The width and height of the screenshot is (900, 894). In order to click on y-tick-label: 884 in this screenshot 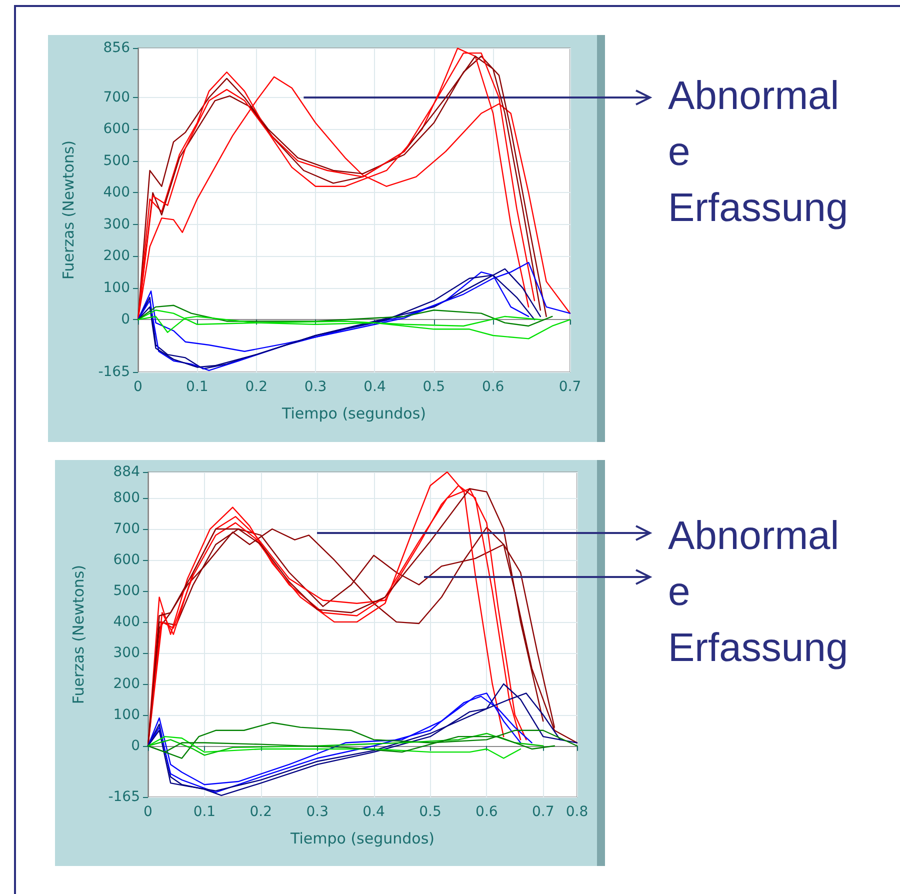, I will do `click(126, 472)`.